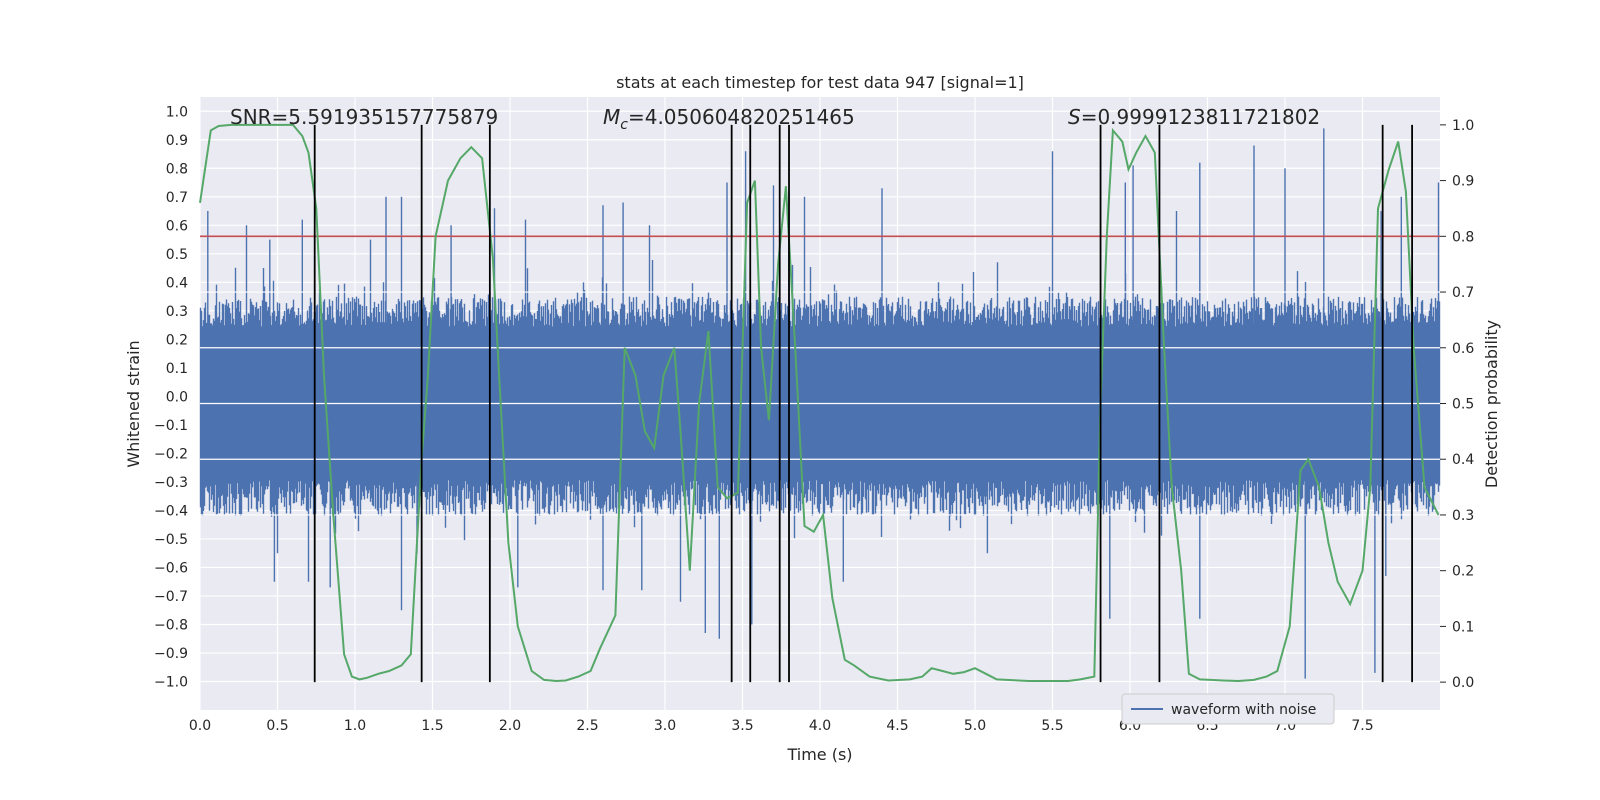 The width and height of the screenshot is (1600, 800). Describe the element at coordinates (624, 125) in the screenshot. I see `chirp-mass-subscript: c` at that location.